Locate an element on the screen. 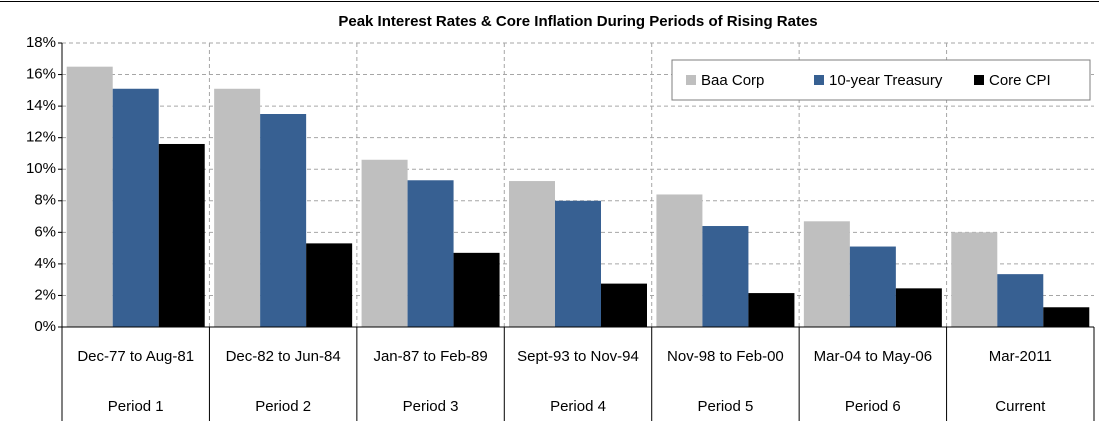 This screenshot has width=1099, height=421. y-tick-label: 10% is located at coordinates (41, 168).